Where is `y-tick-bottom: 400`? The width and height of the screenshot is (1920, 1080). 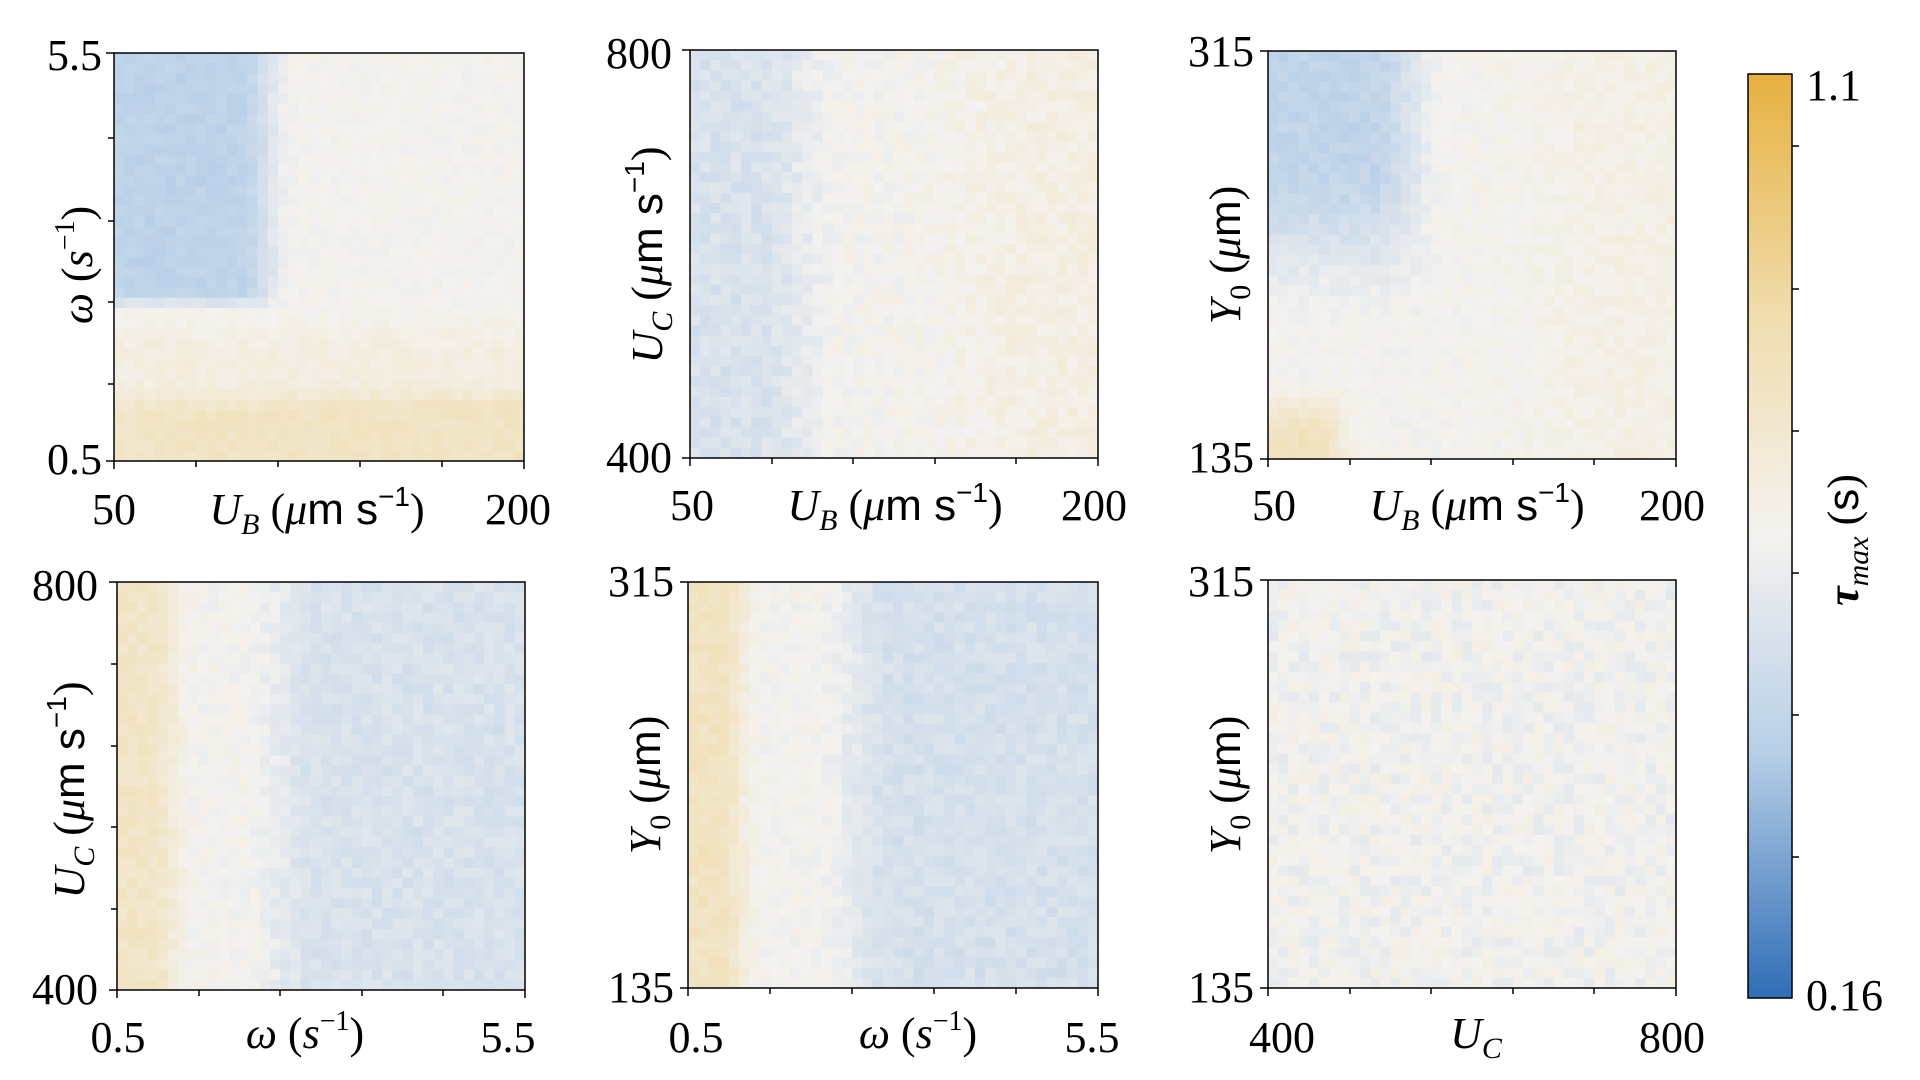
y-tick-bottom: 400 is located at coordinates (639, 457).